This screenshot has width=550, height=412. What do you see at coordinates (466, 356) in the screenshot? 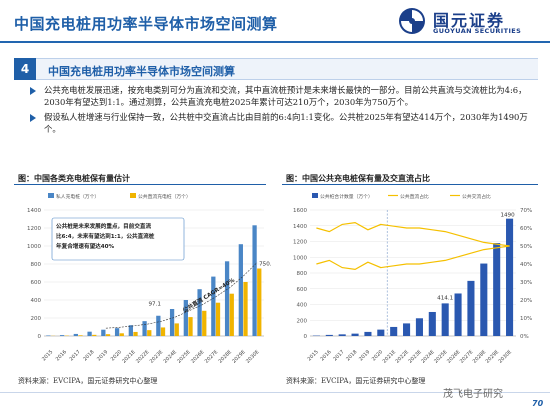
I see `x-tick-label: 2027E` at bounding box center [466, 356].